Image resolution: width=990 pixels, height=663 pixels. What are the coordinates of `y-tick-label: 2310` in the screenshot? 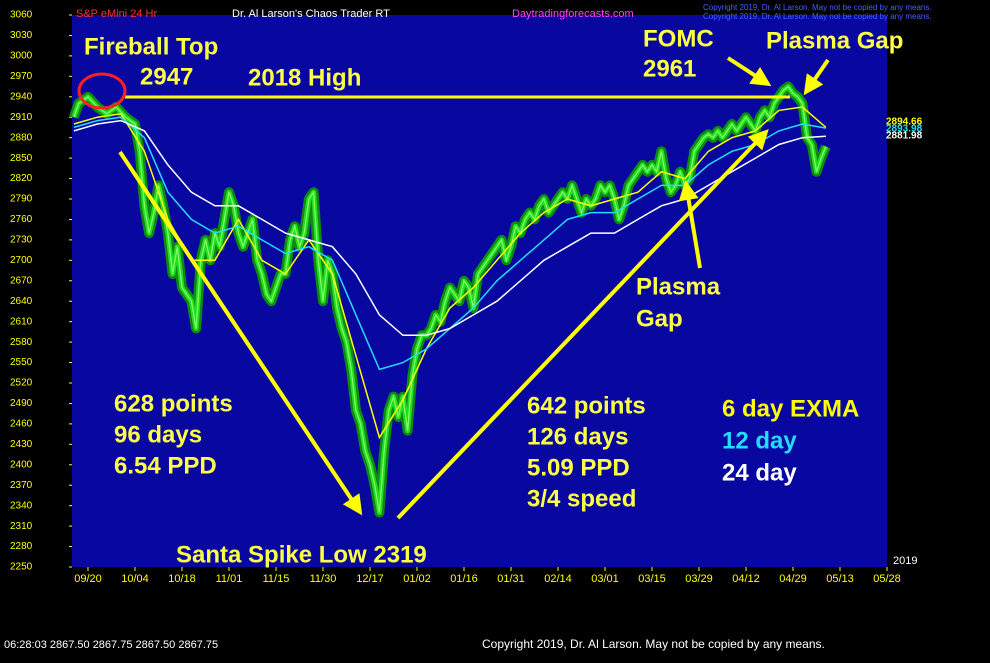 It's located at (21, 526).